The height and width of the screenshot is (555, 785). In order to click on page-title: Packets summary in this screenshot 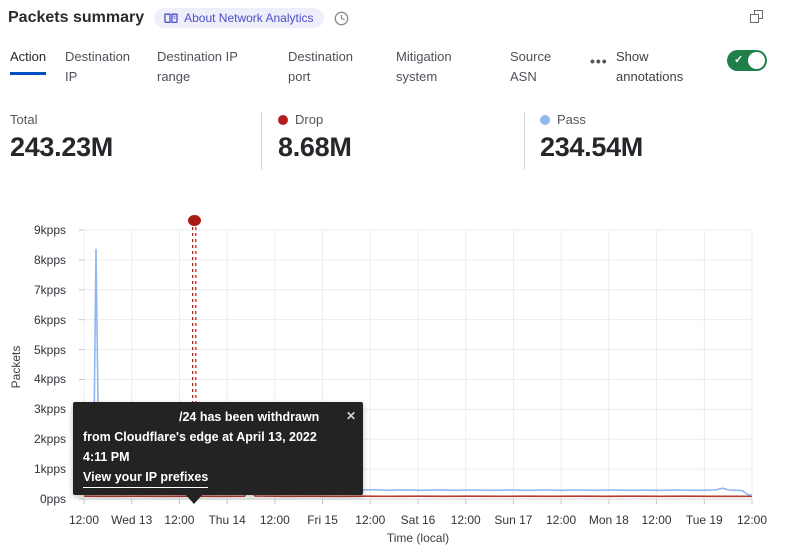, I will do `click(76, 17)`.